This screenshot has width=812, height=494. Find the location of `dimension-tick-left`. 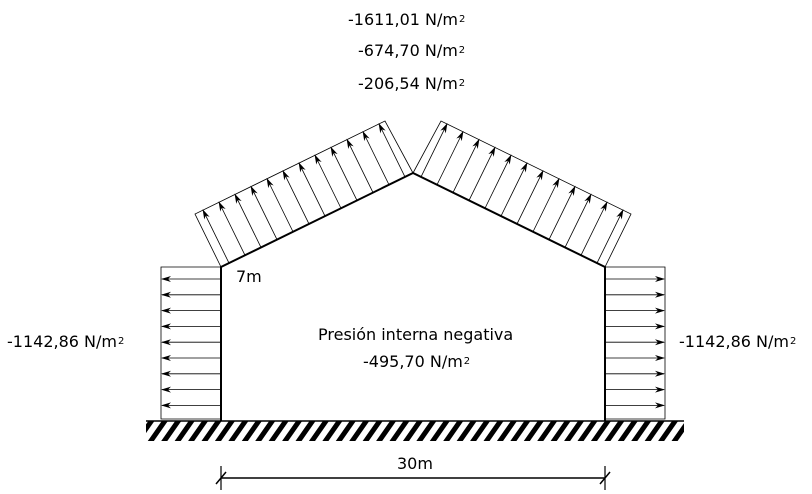

dimension-tick-left is located at coordinates (221, 478).